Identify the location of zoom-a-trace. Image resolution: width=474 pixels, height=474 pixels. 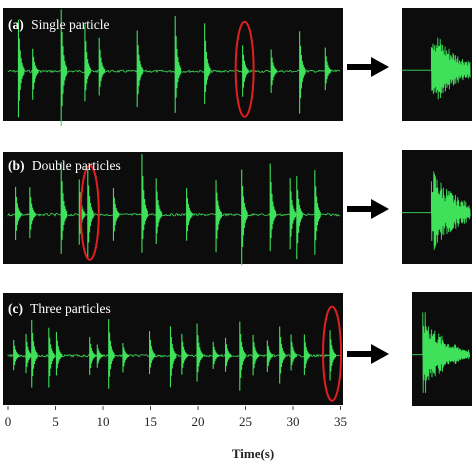
(436, 68).